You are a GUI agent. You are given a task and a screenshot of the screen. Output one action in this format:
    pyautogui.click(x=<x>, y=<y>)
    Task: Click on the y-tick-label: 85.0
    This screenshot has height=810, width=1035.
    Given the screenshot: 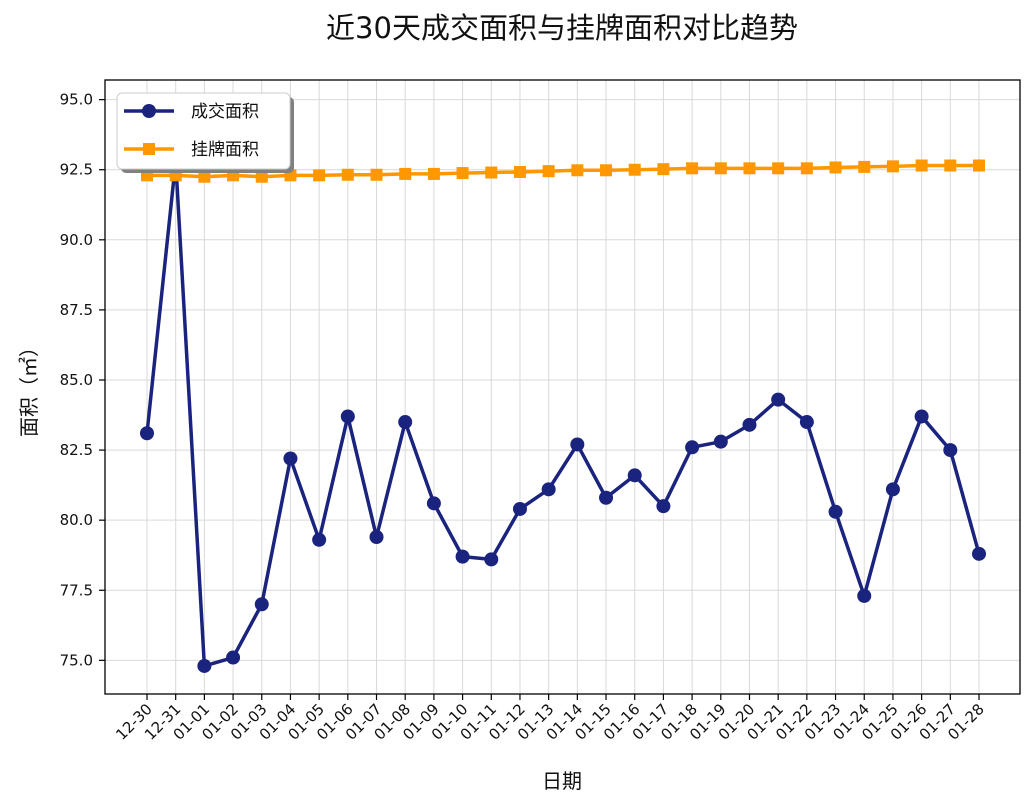 What is the action you would take?
    pyautogui.click(x=76, y=380)
    